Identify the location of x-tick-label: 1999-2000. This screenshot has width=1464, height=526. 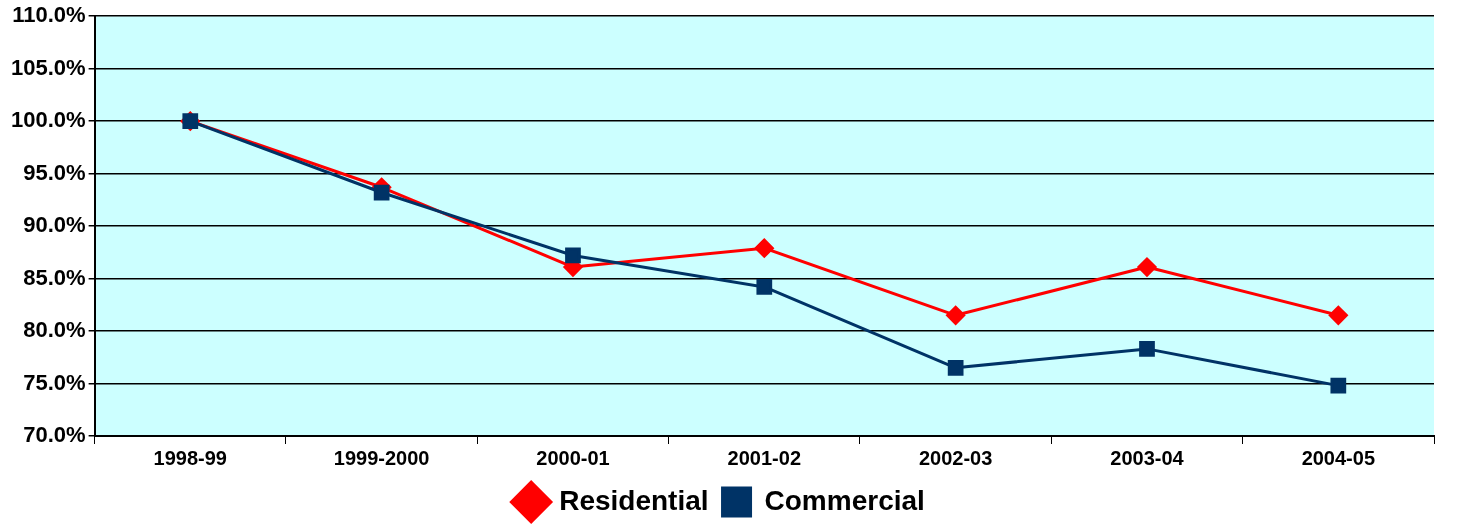
(381, 457).